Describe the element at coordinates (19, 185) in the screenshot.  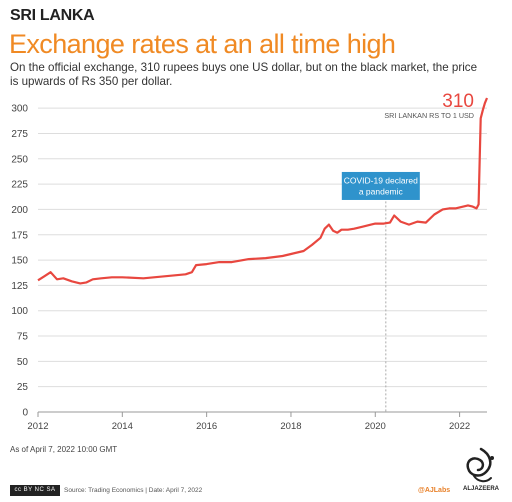
I see `y-tick-label: 225` at that location.